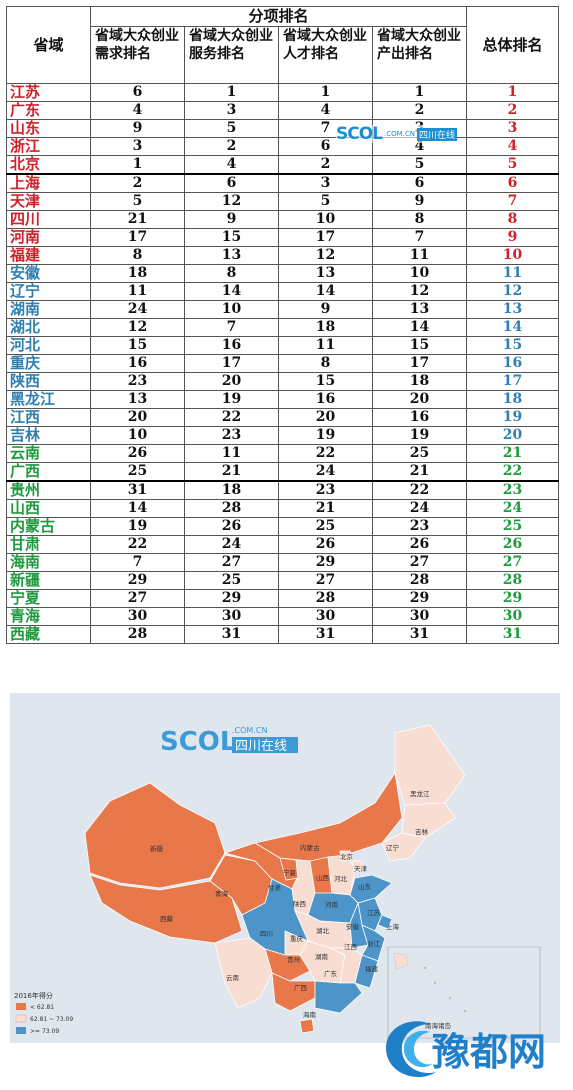 The width and height of the screenshot is (573, 1090). I want to click on cell-talent: 16, so click(325, 399).